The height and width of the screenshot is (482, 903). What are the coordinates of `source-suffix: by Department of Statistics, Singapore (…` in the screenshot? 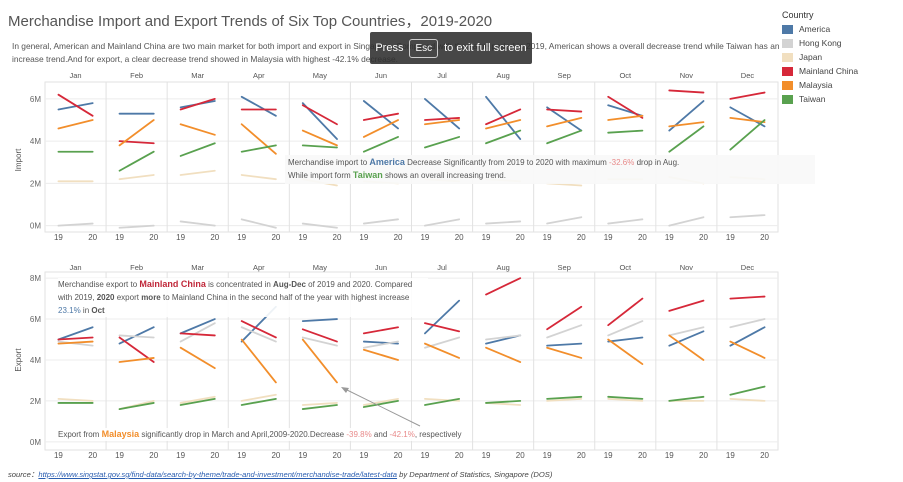 It's located at (475, 474).